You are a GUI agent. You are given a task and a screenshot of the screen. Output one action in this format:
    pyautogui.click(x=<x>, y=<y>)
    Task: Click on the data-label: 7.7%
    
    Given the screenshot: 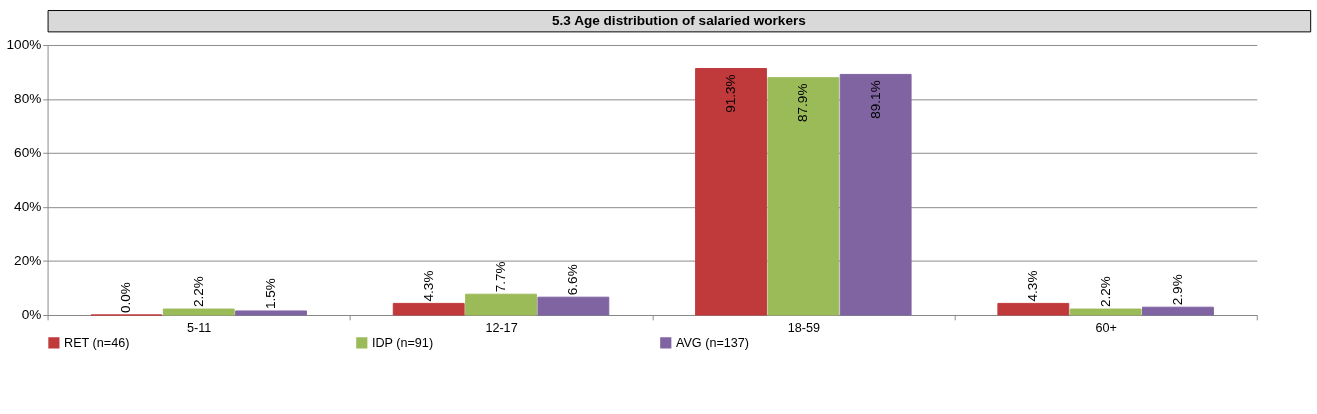 What is the action you would take?
    pyautogui.click(x=500, y=277)
    